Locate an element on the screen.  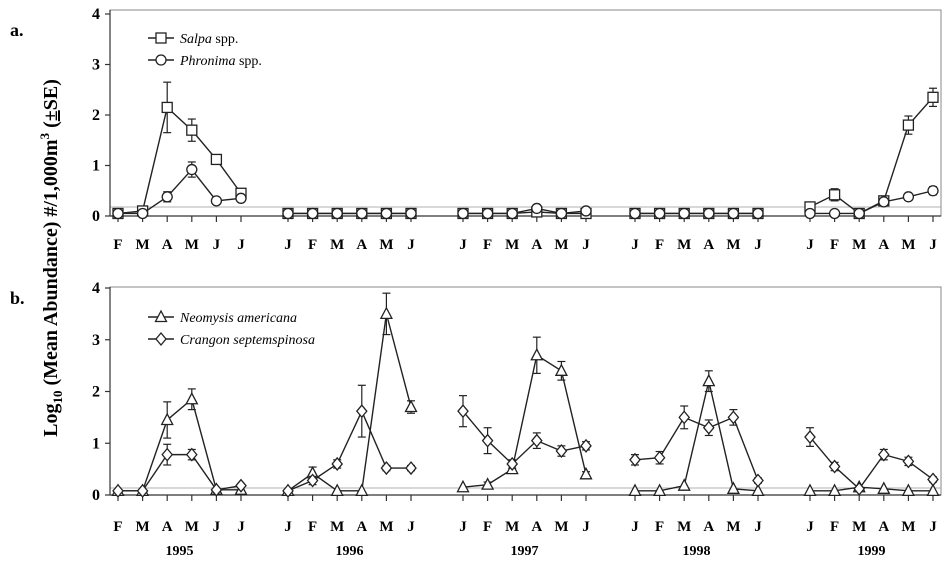
legend-entry: Salpa spp. is located at coordinates (193, 39).